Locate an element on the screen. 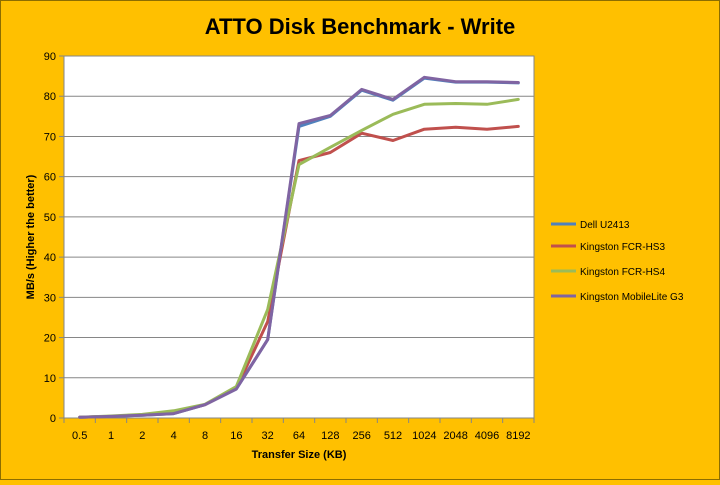  y-axis-ticks: 0 10 20 30 40 50 60 70 80 90 is located at coordinates (54, 238).